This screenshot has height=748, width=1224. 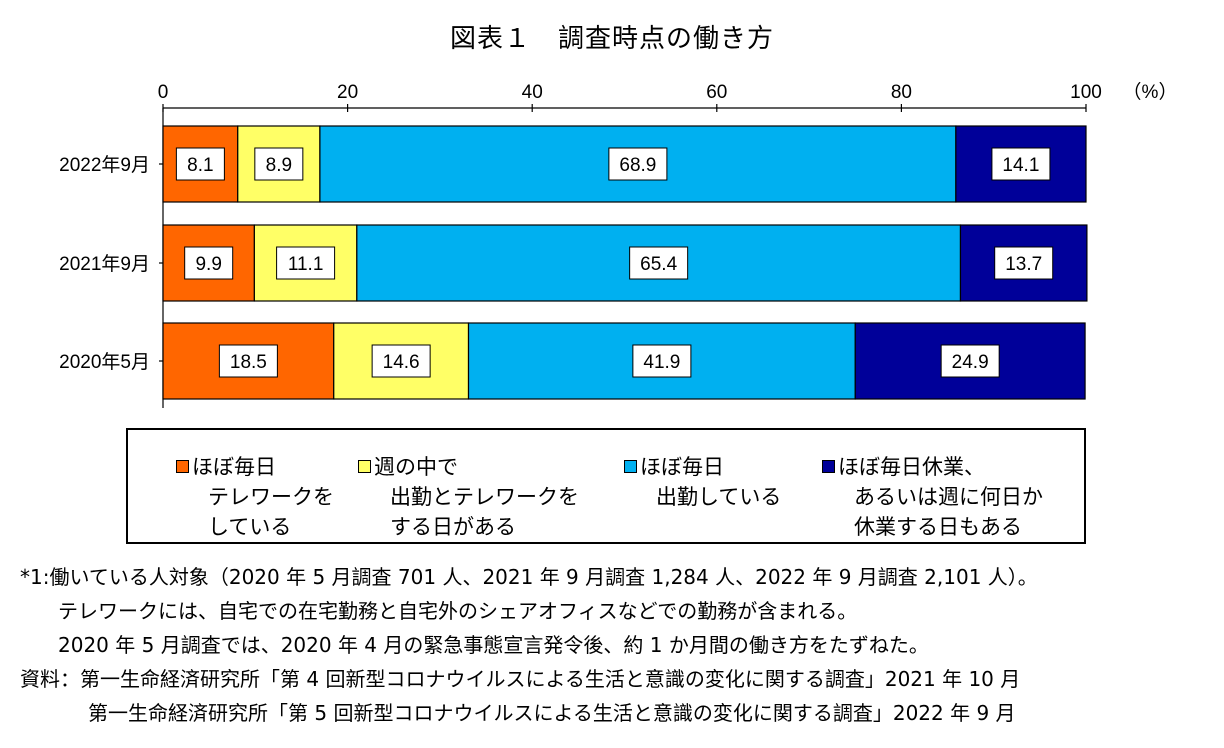 I want to click on chart-title: 図表１ 調査時点の働き方, so click(x=611, y=39).